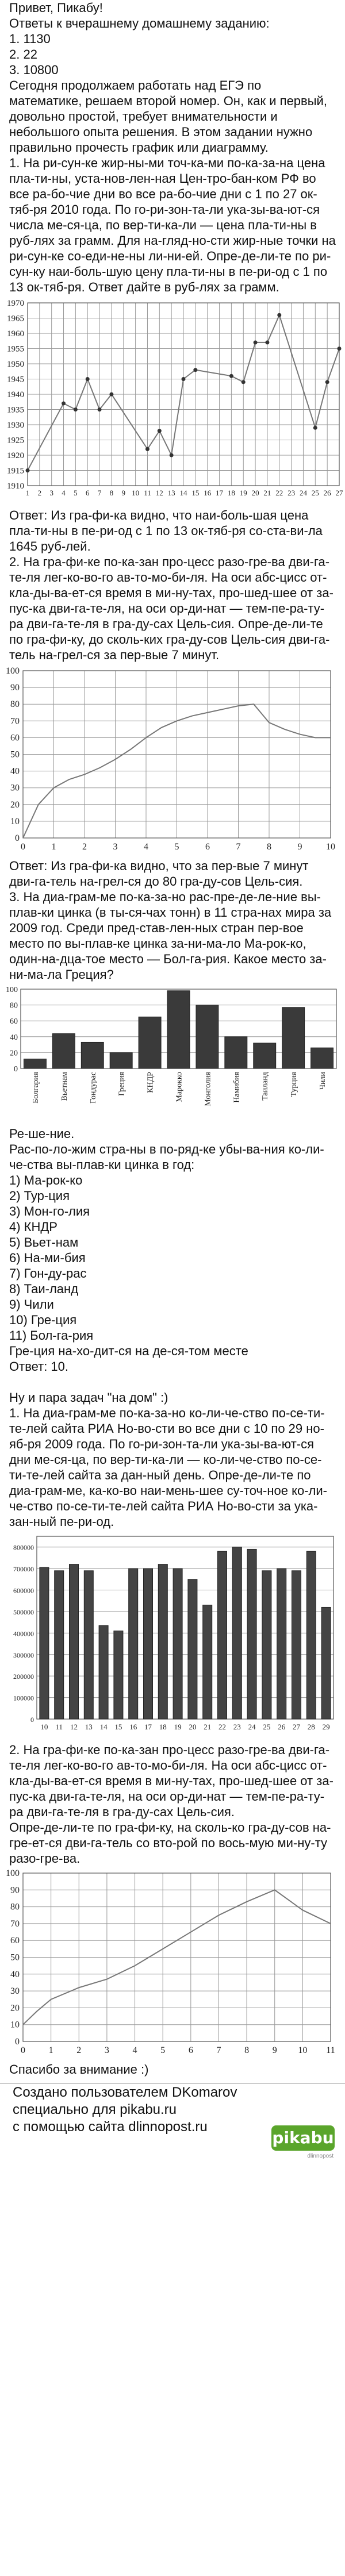  What do you see at coordinates (46, 1180) in the screenshot?
I see `after_chart3-line: 1) Ма-рок-ко` at bounding box center [46, 1180].